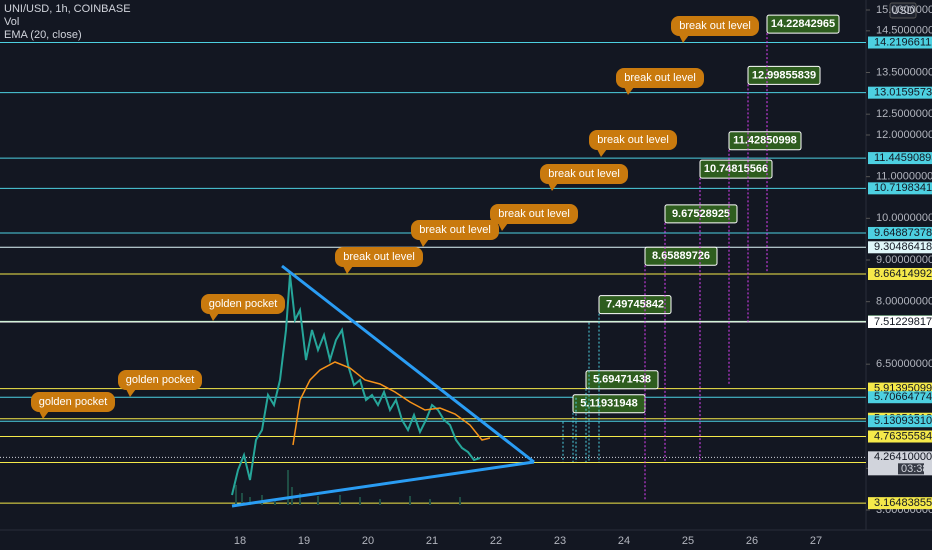  Describe the element at coordinates (496, 541) in the screenshot. I see `time-label: 22` at that location.